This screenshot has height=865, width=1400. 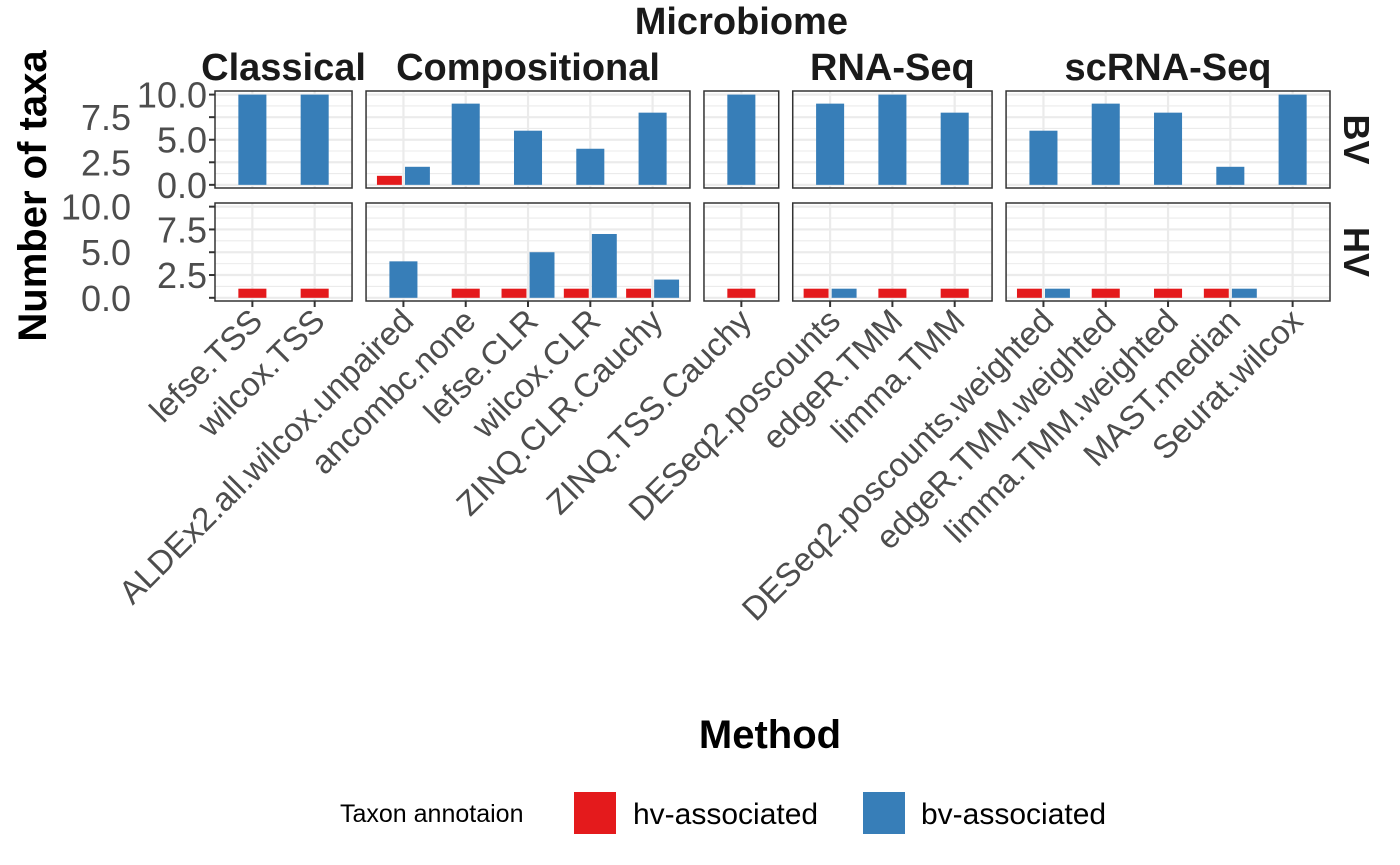 I want to click on legend-title: Taxon annotaion, so click(x=431, y=814).